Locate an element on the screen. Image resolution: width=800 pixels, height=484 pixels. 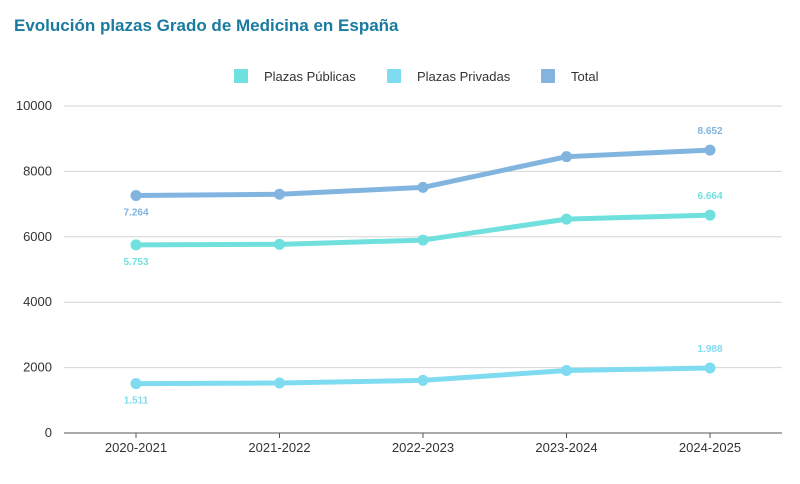
y-tick-label: 10000 is located at coordinates (34, 105).